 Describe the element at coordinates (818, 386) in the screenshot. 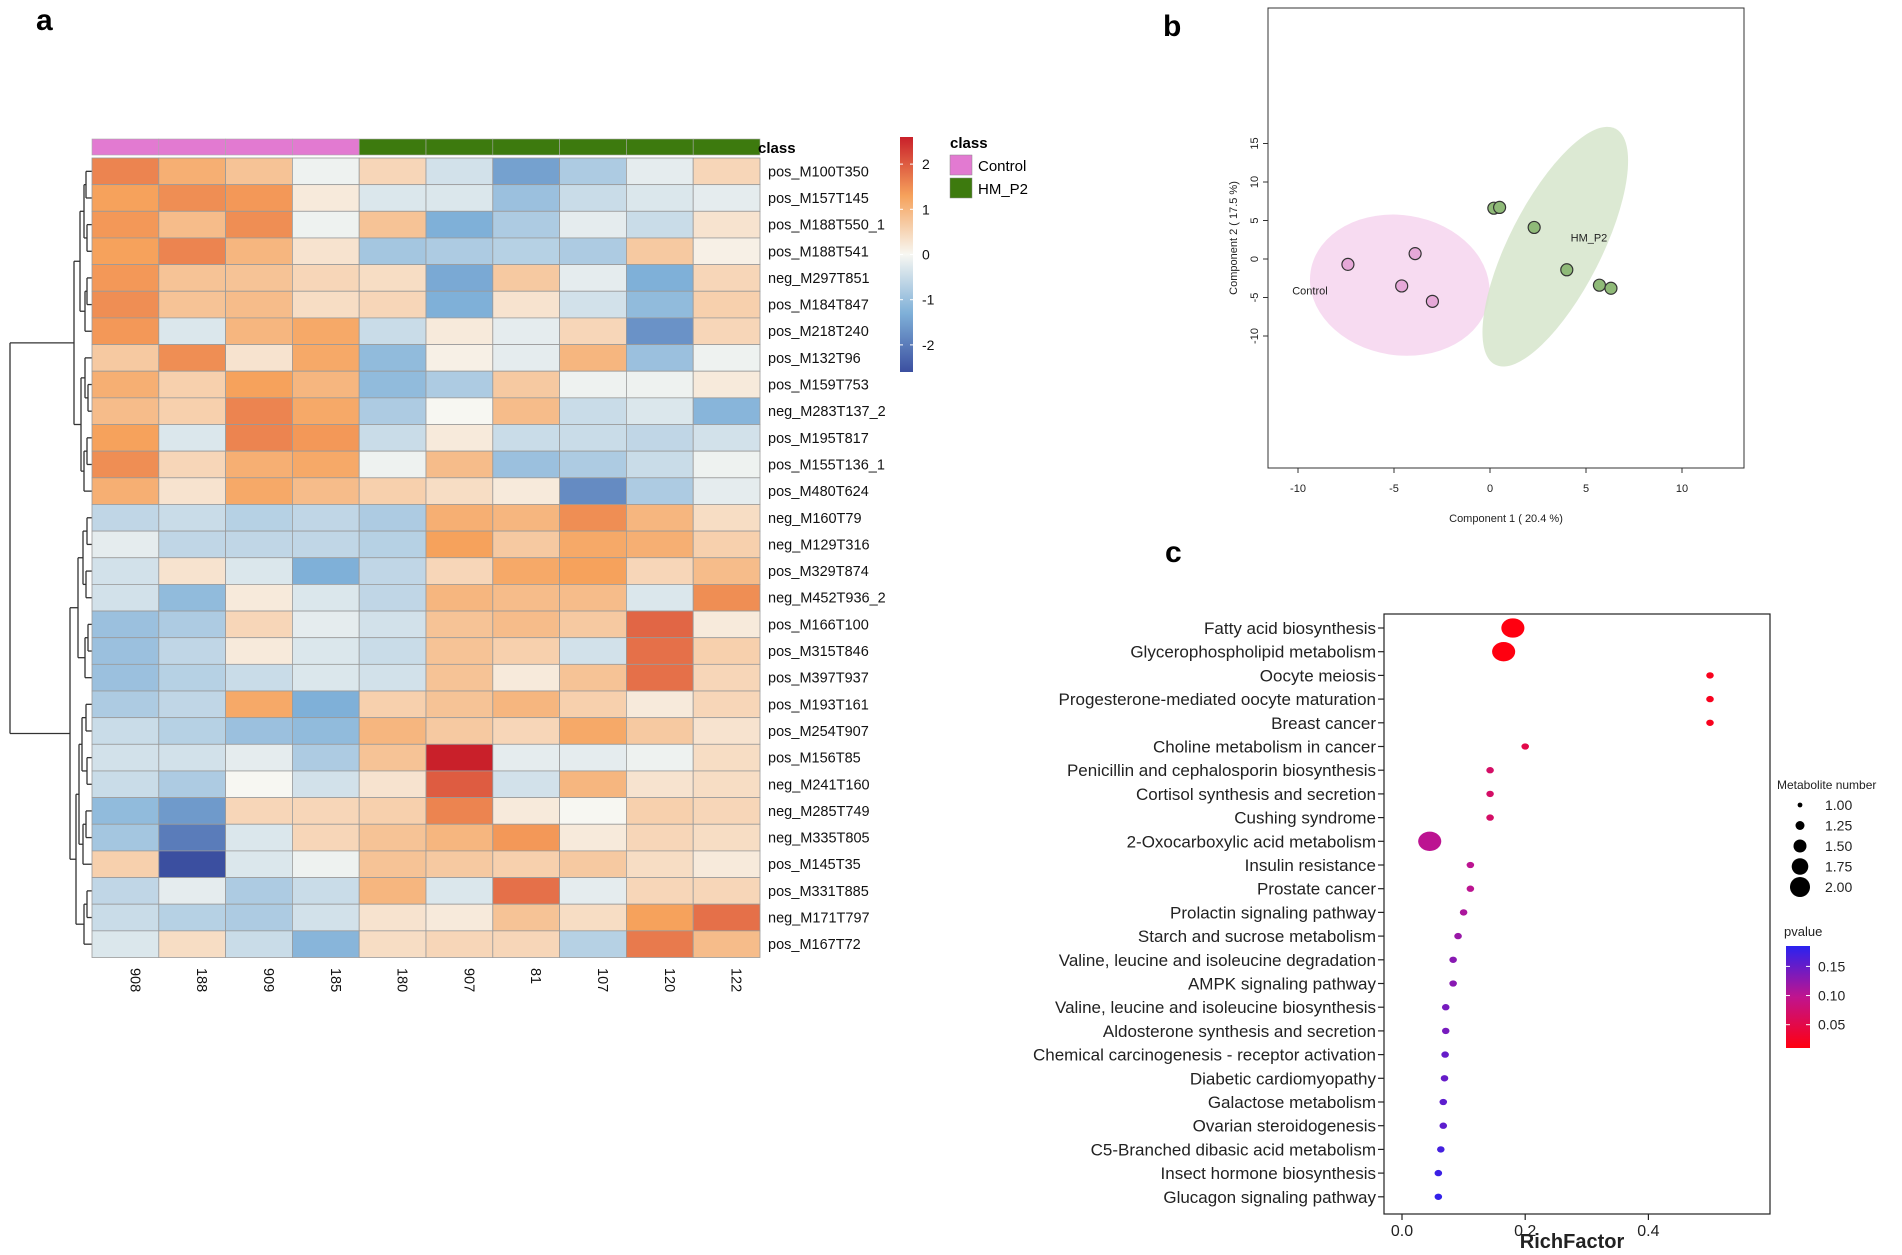

I see `heatmap-row-label: pos_M159T753` at that location.